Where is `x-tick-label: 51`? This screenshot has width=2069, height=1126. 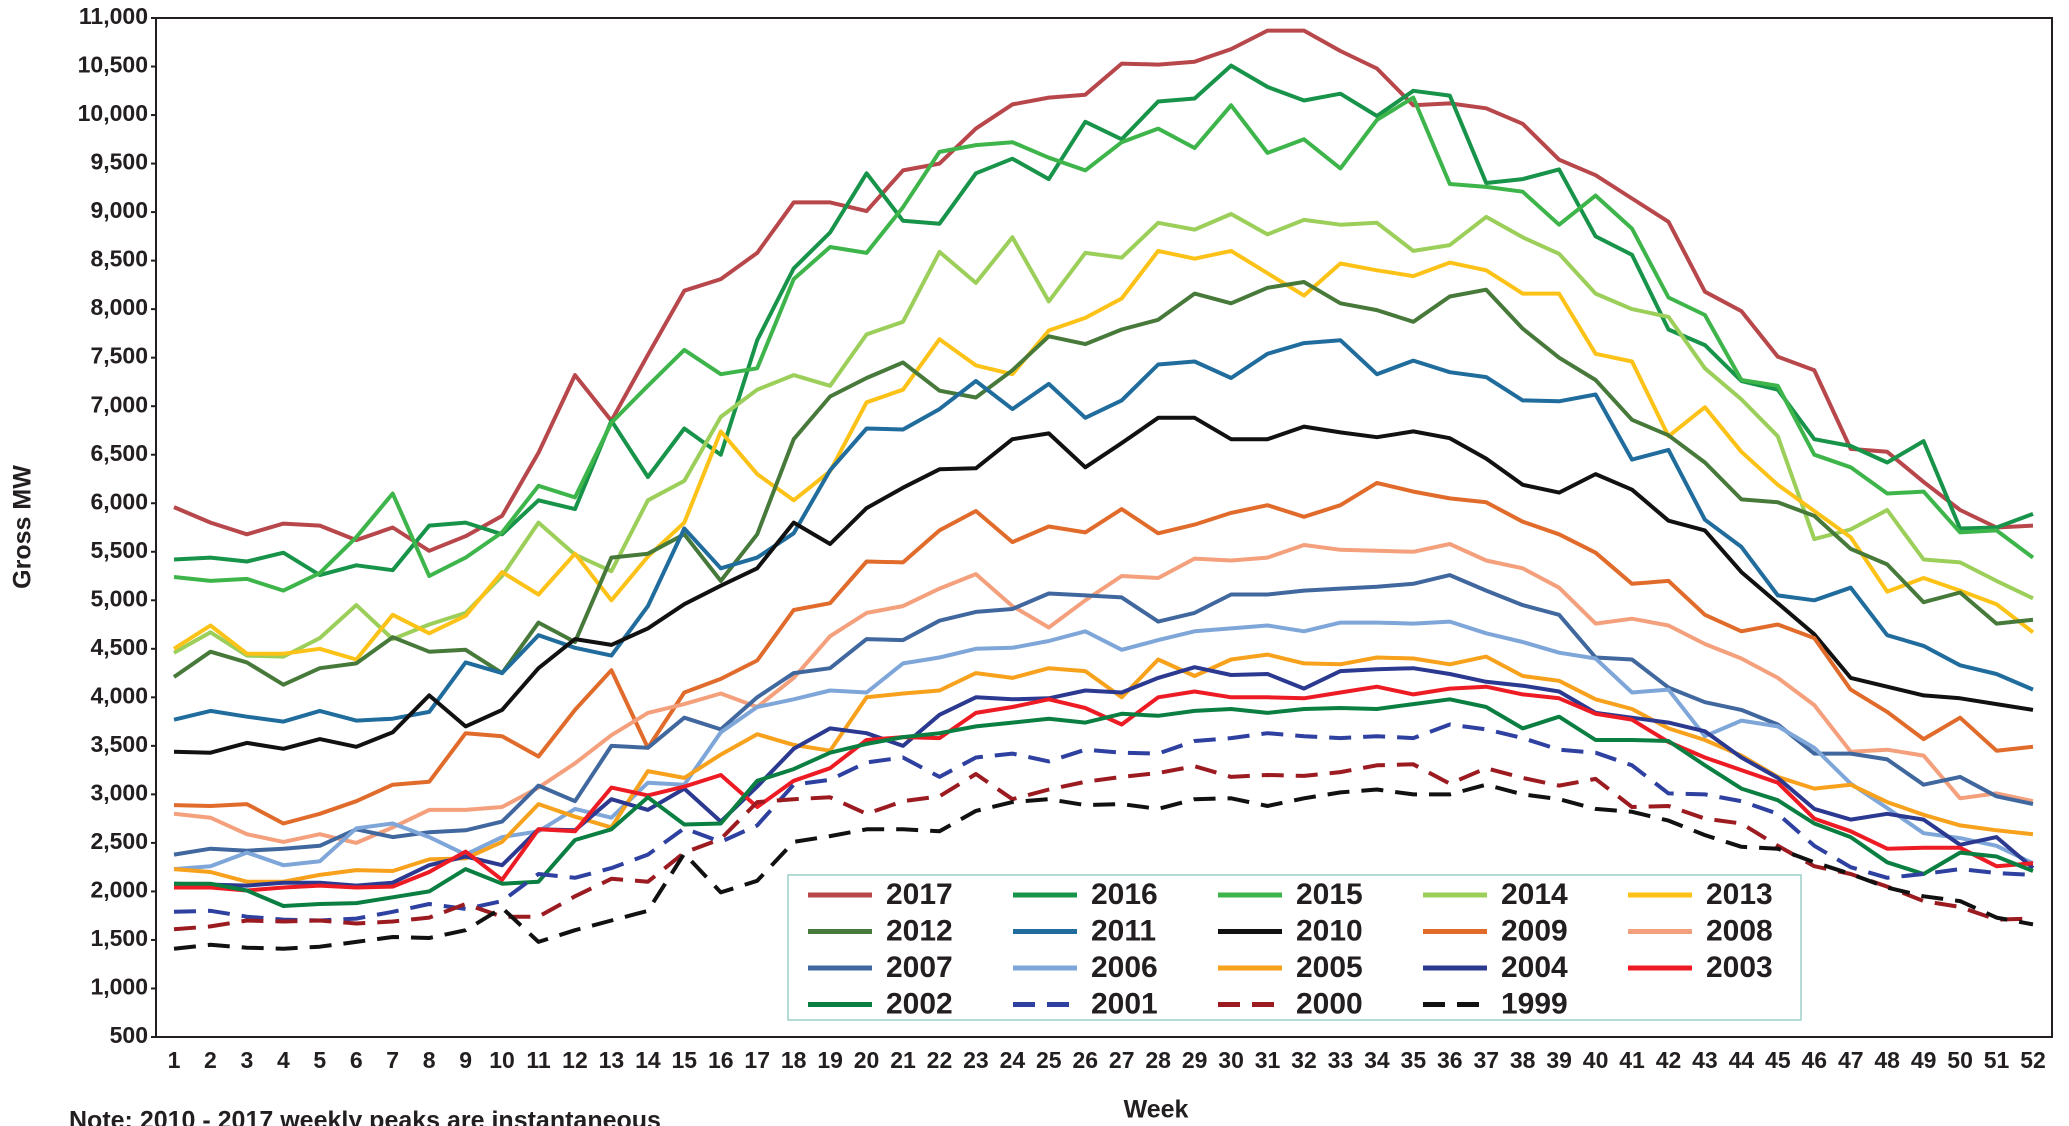 x-tick-label: 51 is located at coordinates (1997, 1060).